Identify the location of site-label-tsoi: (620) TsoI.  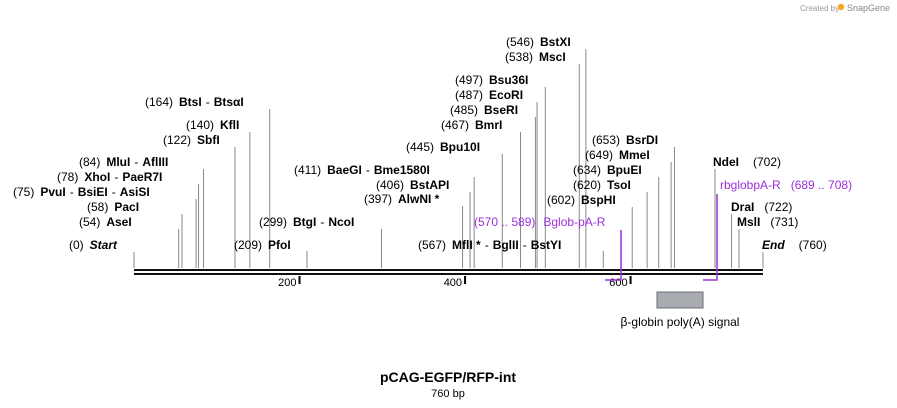
(602, 185).